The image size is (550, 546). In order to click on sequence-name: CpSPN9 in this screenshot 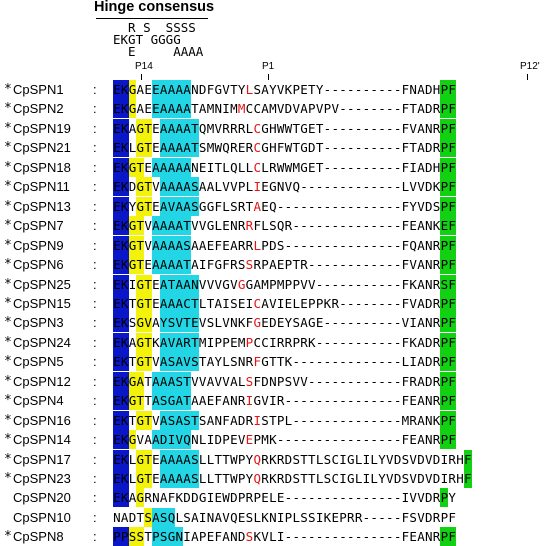, I will do `click(38, 245)`.